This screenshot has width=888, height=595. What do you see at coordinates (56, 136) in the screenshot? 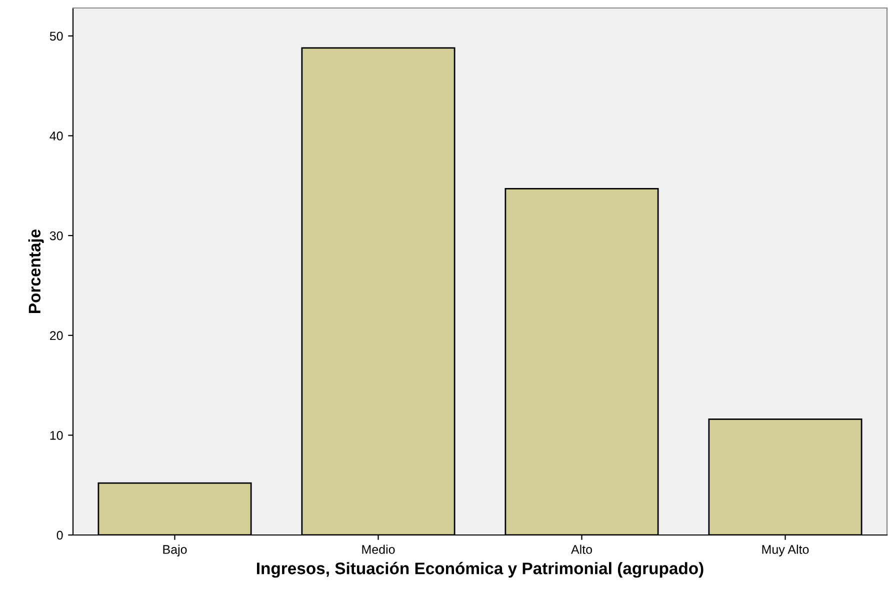
I see `y-tick-label: 40` at bounding box center [56, 136].